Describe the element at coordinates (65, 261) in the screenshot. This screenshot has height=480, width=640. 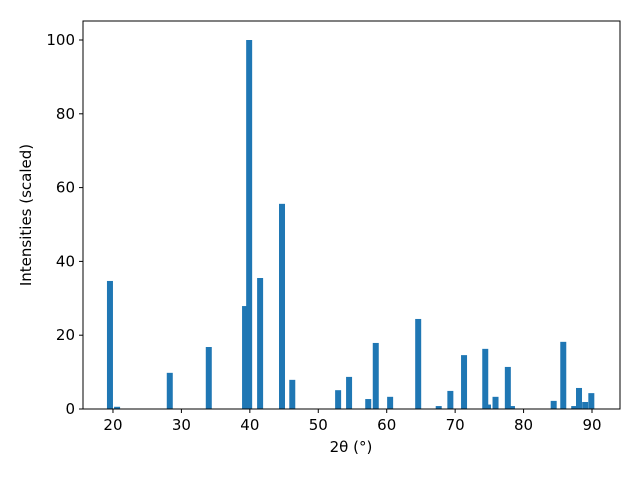
I see `y-tick-label: 40` at that location.